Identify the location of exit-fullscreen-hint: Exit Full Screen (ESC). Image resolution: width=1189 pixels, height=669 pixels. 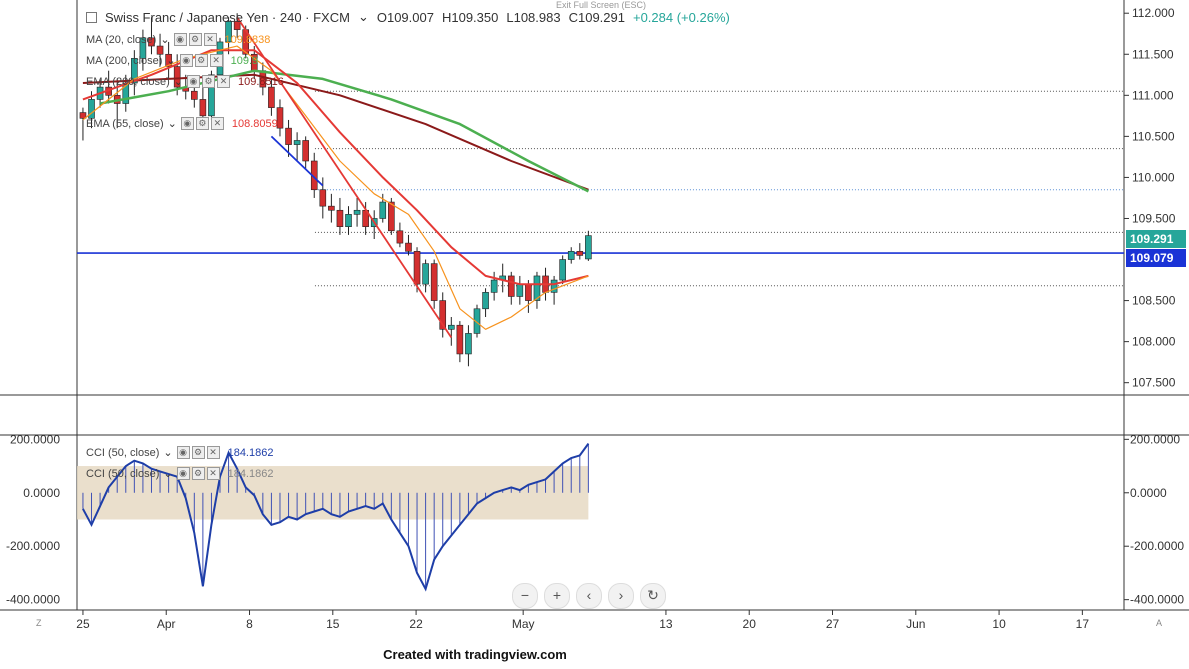
(601, 5).